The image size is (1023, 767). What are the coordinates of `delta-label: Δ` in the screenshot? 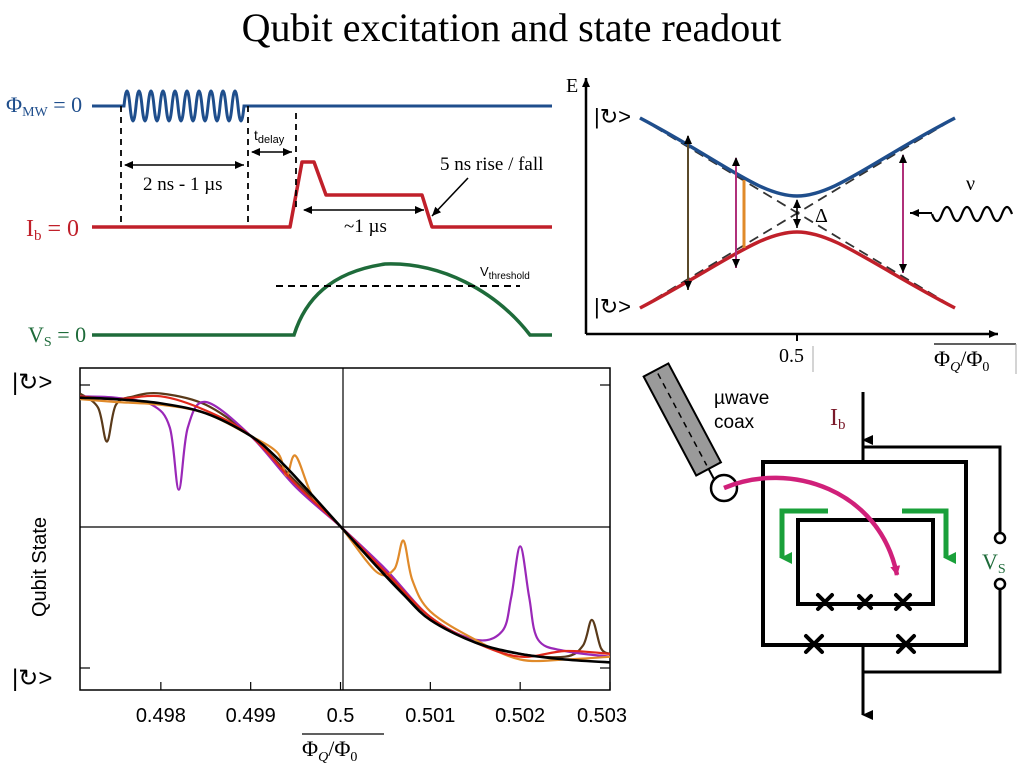 It's located at (821, 216).